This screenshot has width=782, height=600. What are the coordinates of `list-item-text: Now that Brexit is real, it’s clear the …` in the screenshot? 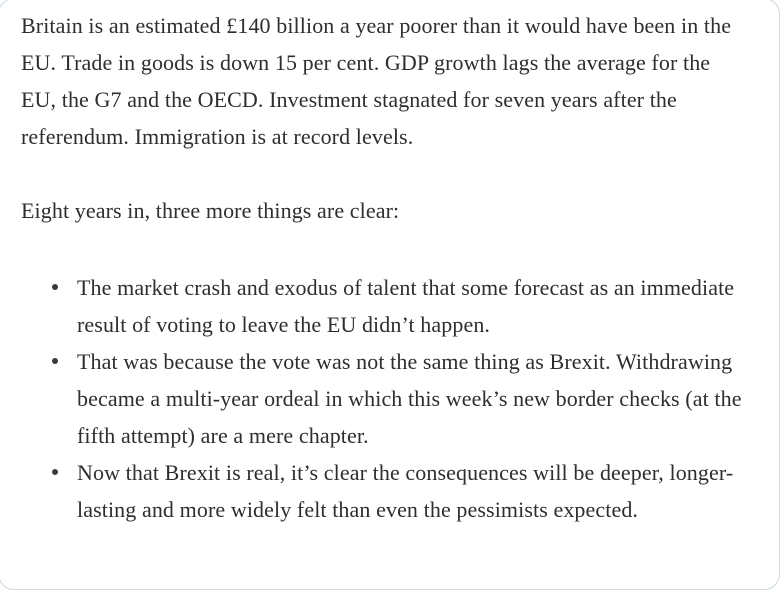 It's located at (405, 491).